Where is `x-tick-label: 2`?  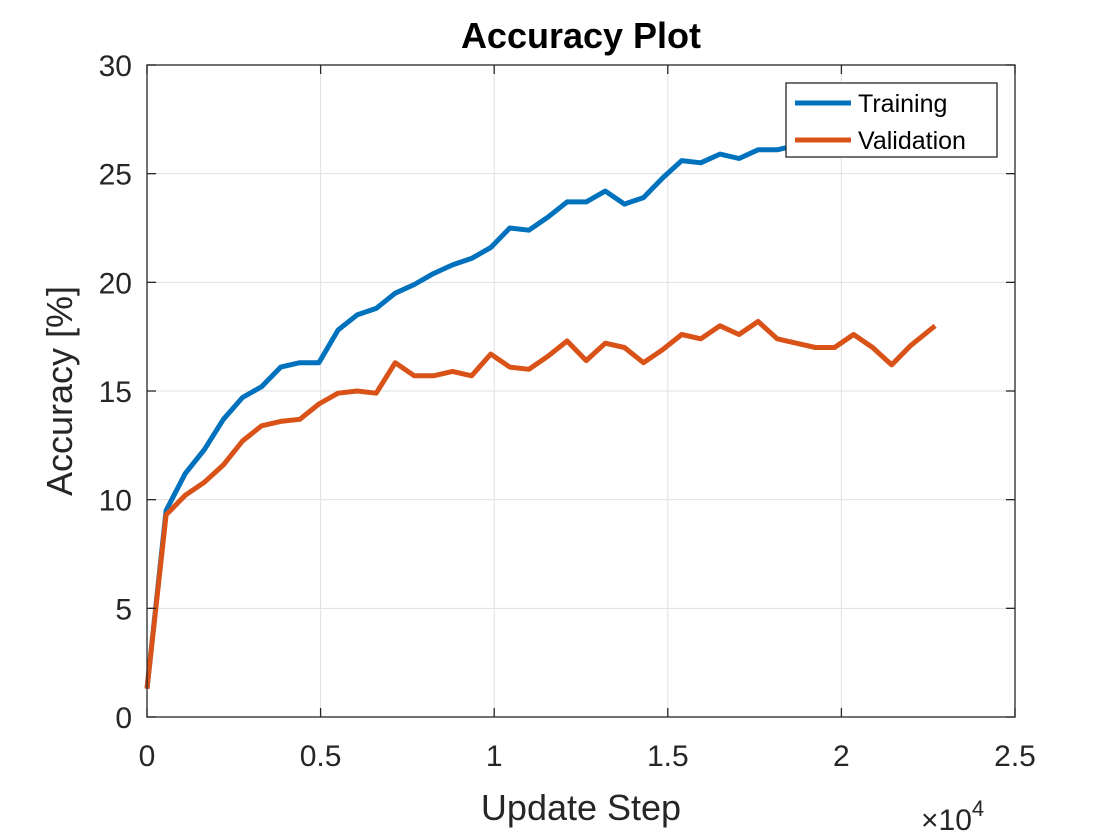
x-tick-label: 2 is located at coordinates (841, 756).